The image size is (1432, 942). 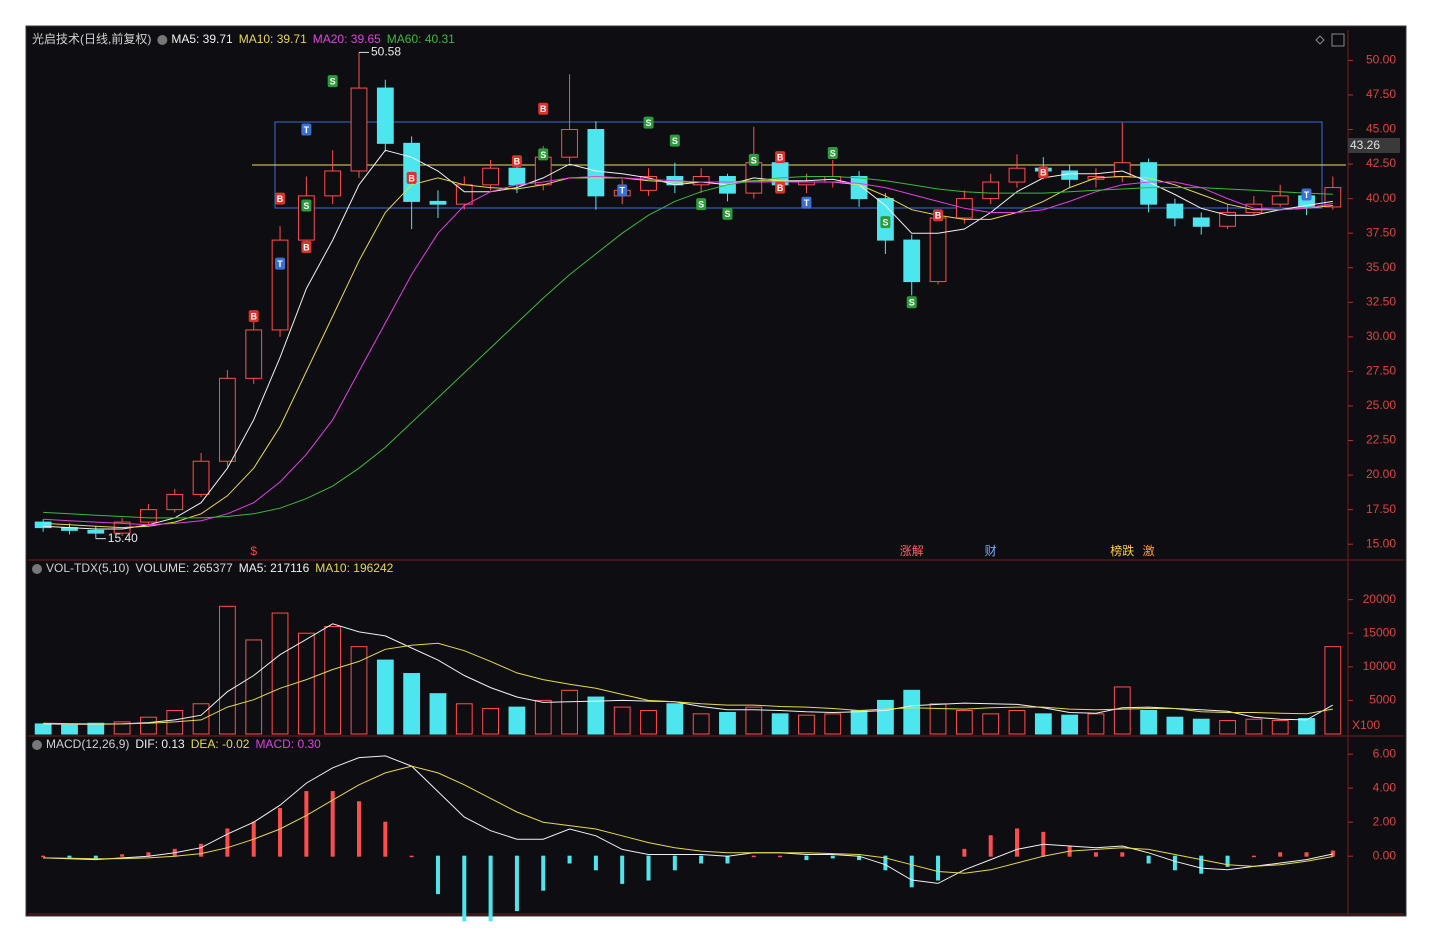 What do you see at coordinates (1381, 371) in the screenshot?
I see `y-tick-label: 27.50` at bounding box center [1381, 371].